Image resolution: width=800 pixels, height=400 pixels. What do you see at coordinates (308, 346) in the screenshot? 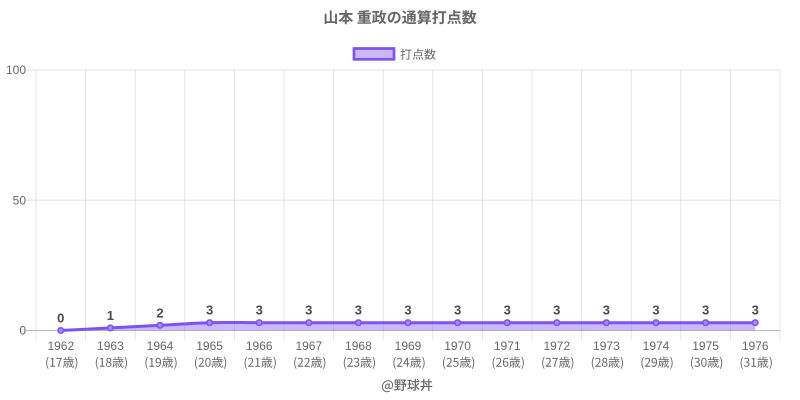
I see `svg-text: 1967` at bounding box center [308, 346].